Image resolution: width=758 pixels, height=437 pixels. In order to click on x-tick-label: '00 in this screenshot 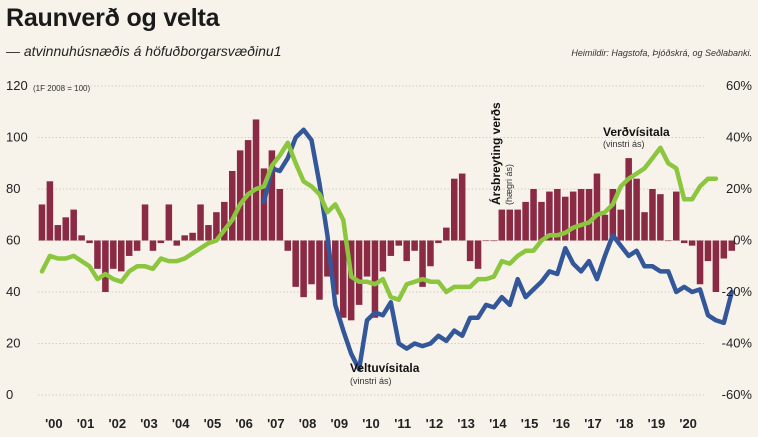, I will do `click(54, 423)`.